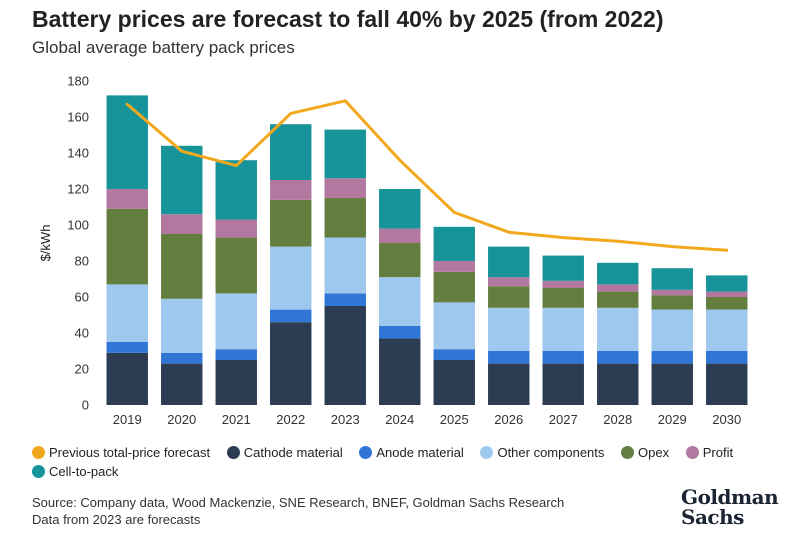 The height and width of the screenshot is (541, 800). What do you see at coordinates (78, 153) in the screenshot?
I see `y-tick-label: 140` at bounding box center [78, 153].